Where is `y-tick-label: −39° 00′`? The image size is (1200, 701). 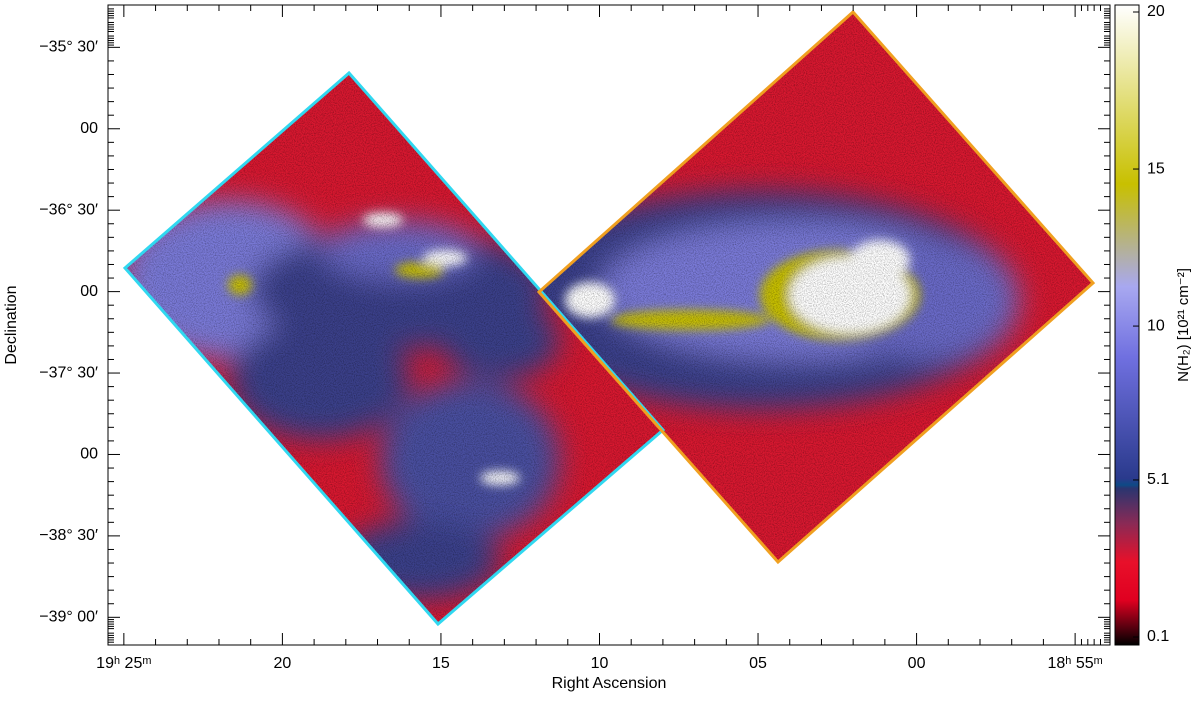 y-tick-label: −39° 00′ is located at coordinates (68, 617).